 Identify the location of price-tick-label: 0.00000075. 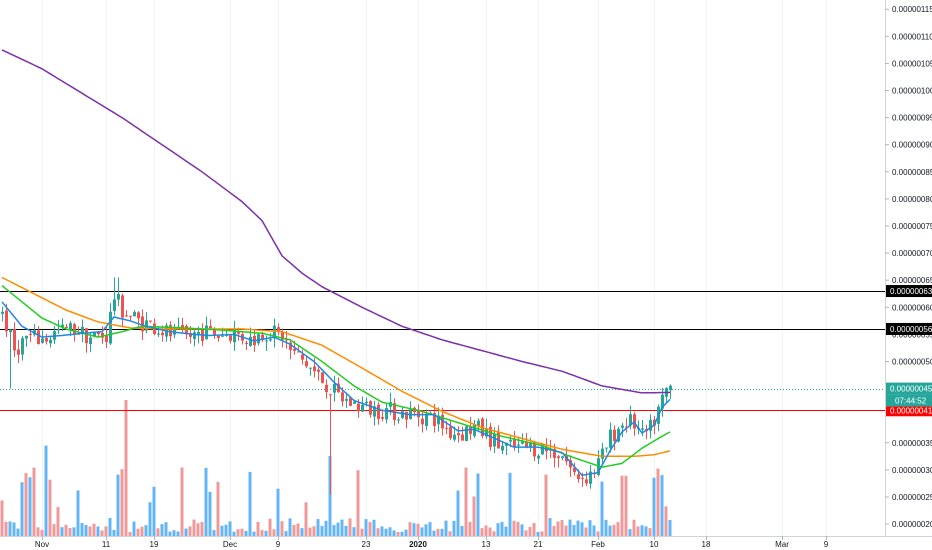
(912, 226).